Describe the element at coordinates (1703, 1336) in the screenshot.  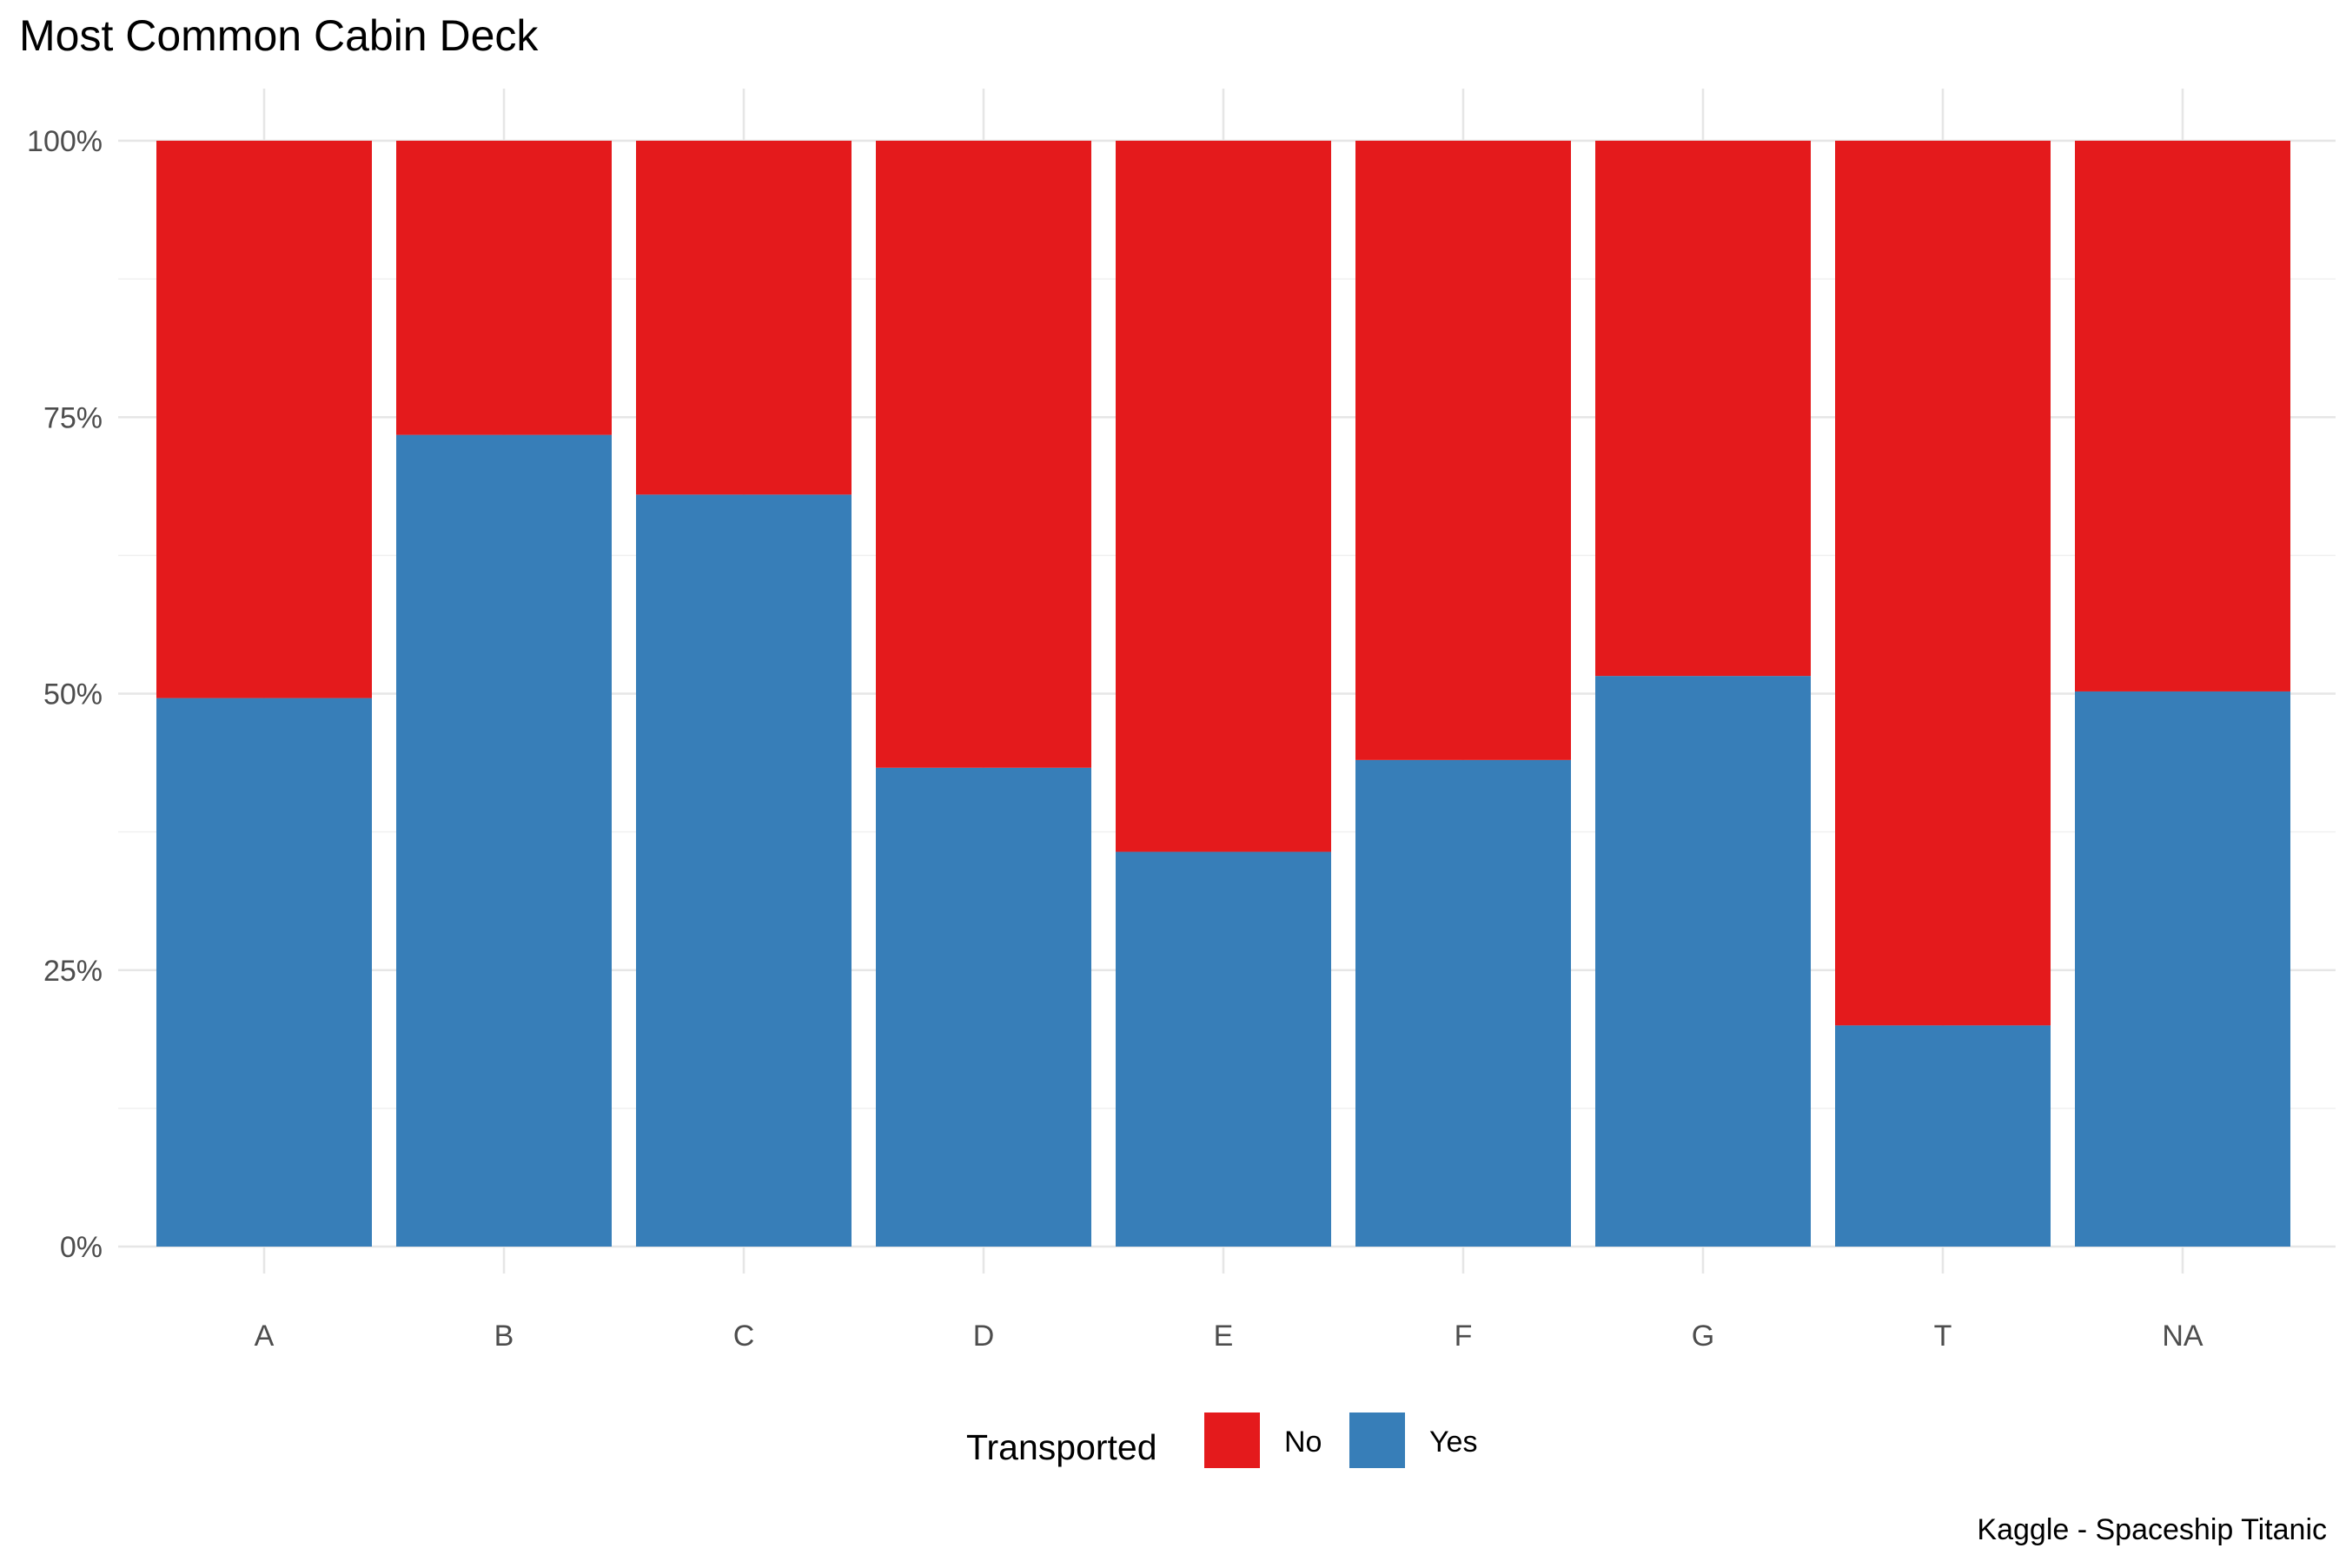
I see `x-tick-label: G` at that location.